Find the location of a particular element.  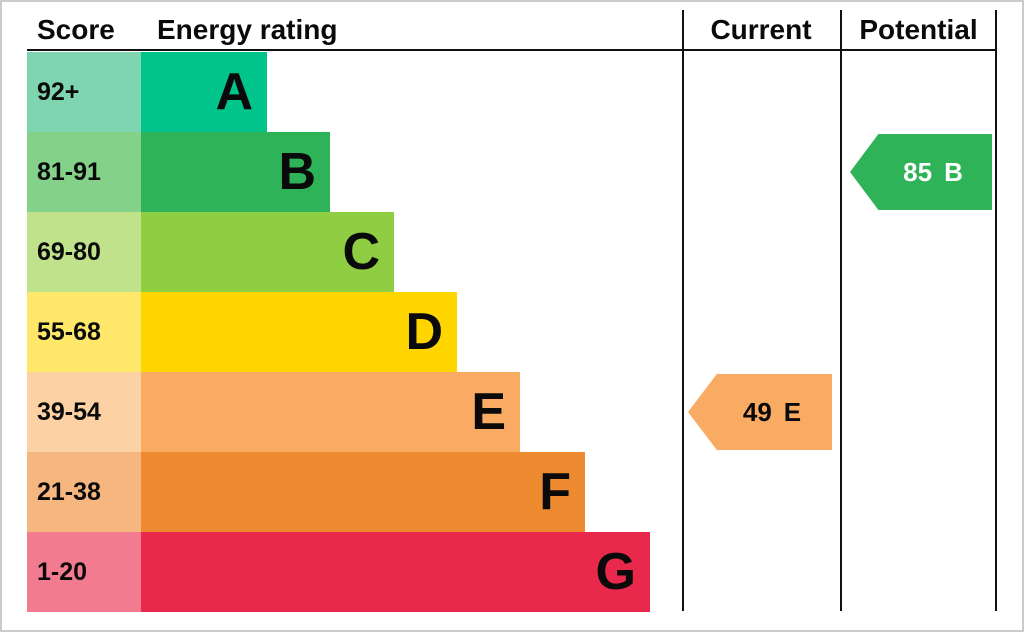

current-rating-arrow: 49 E is located at coordinates (760, 412).